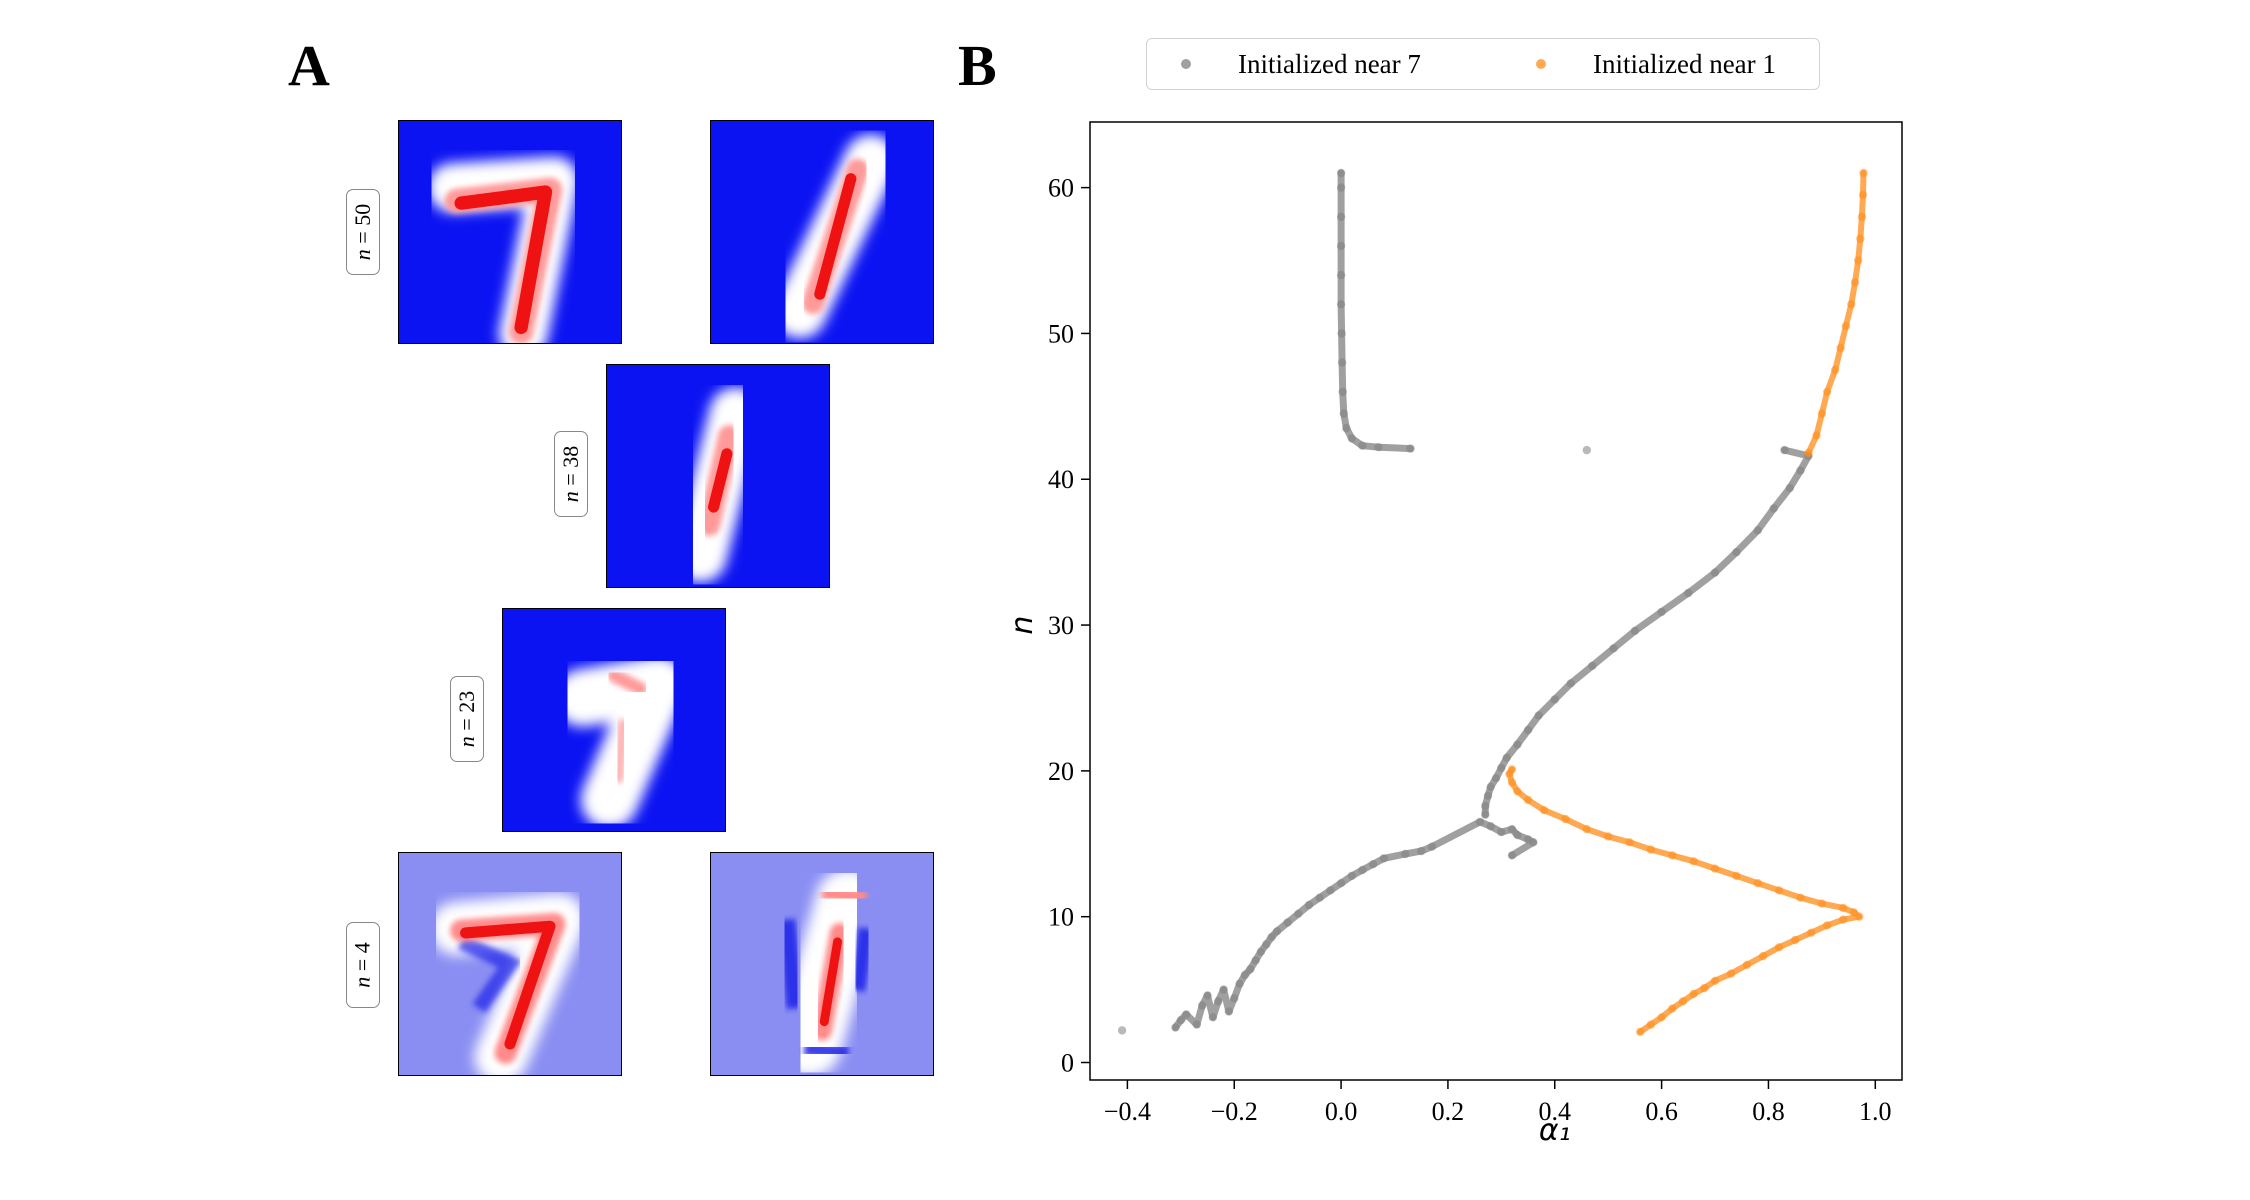  I want to click on legend-label-near-1: Initialized near 1, so click(1684, 63).